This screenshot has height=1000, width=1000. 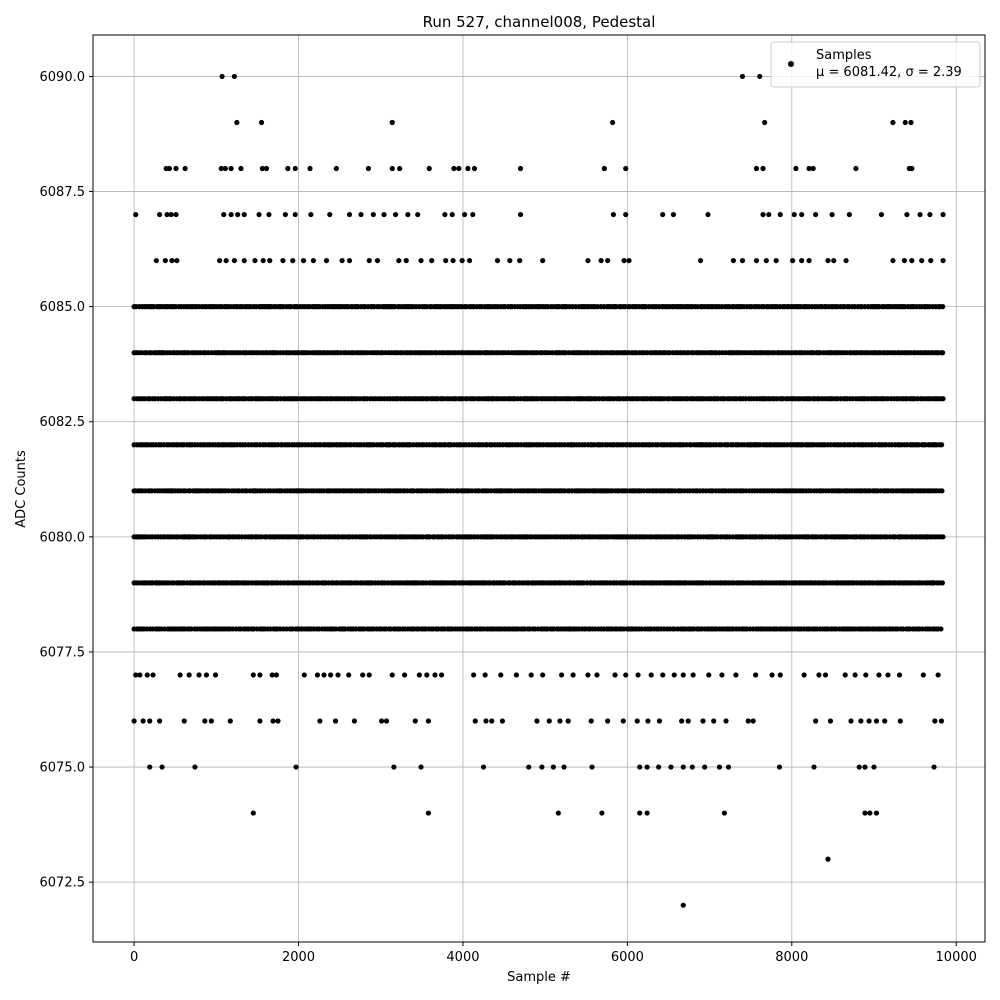 I want to click on legend-label: Samples, so click(x=844, y=55).